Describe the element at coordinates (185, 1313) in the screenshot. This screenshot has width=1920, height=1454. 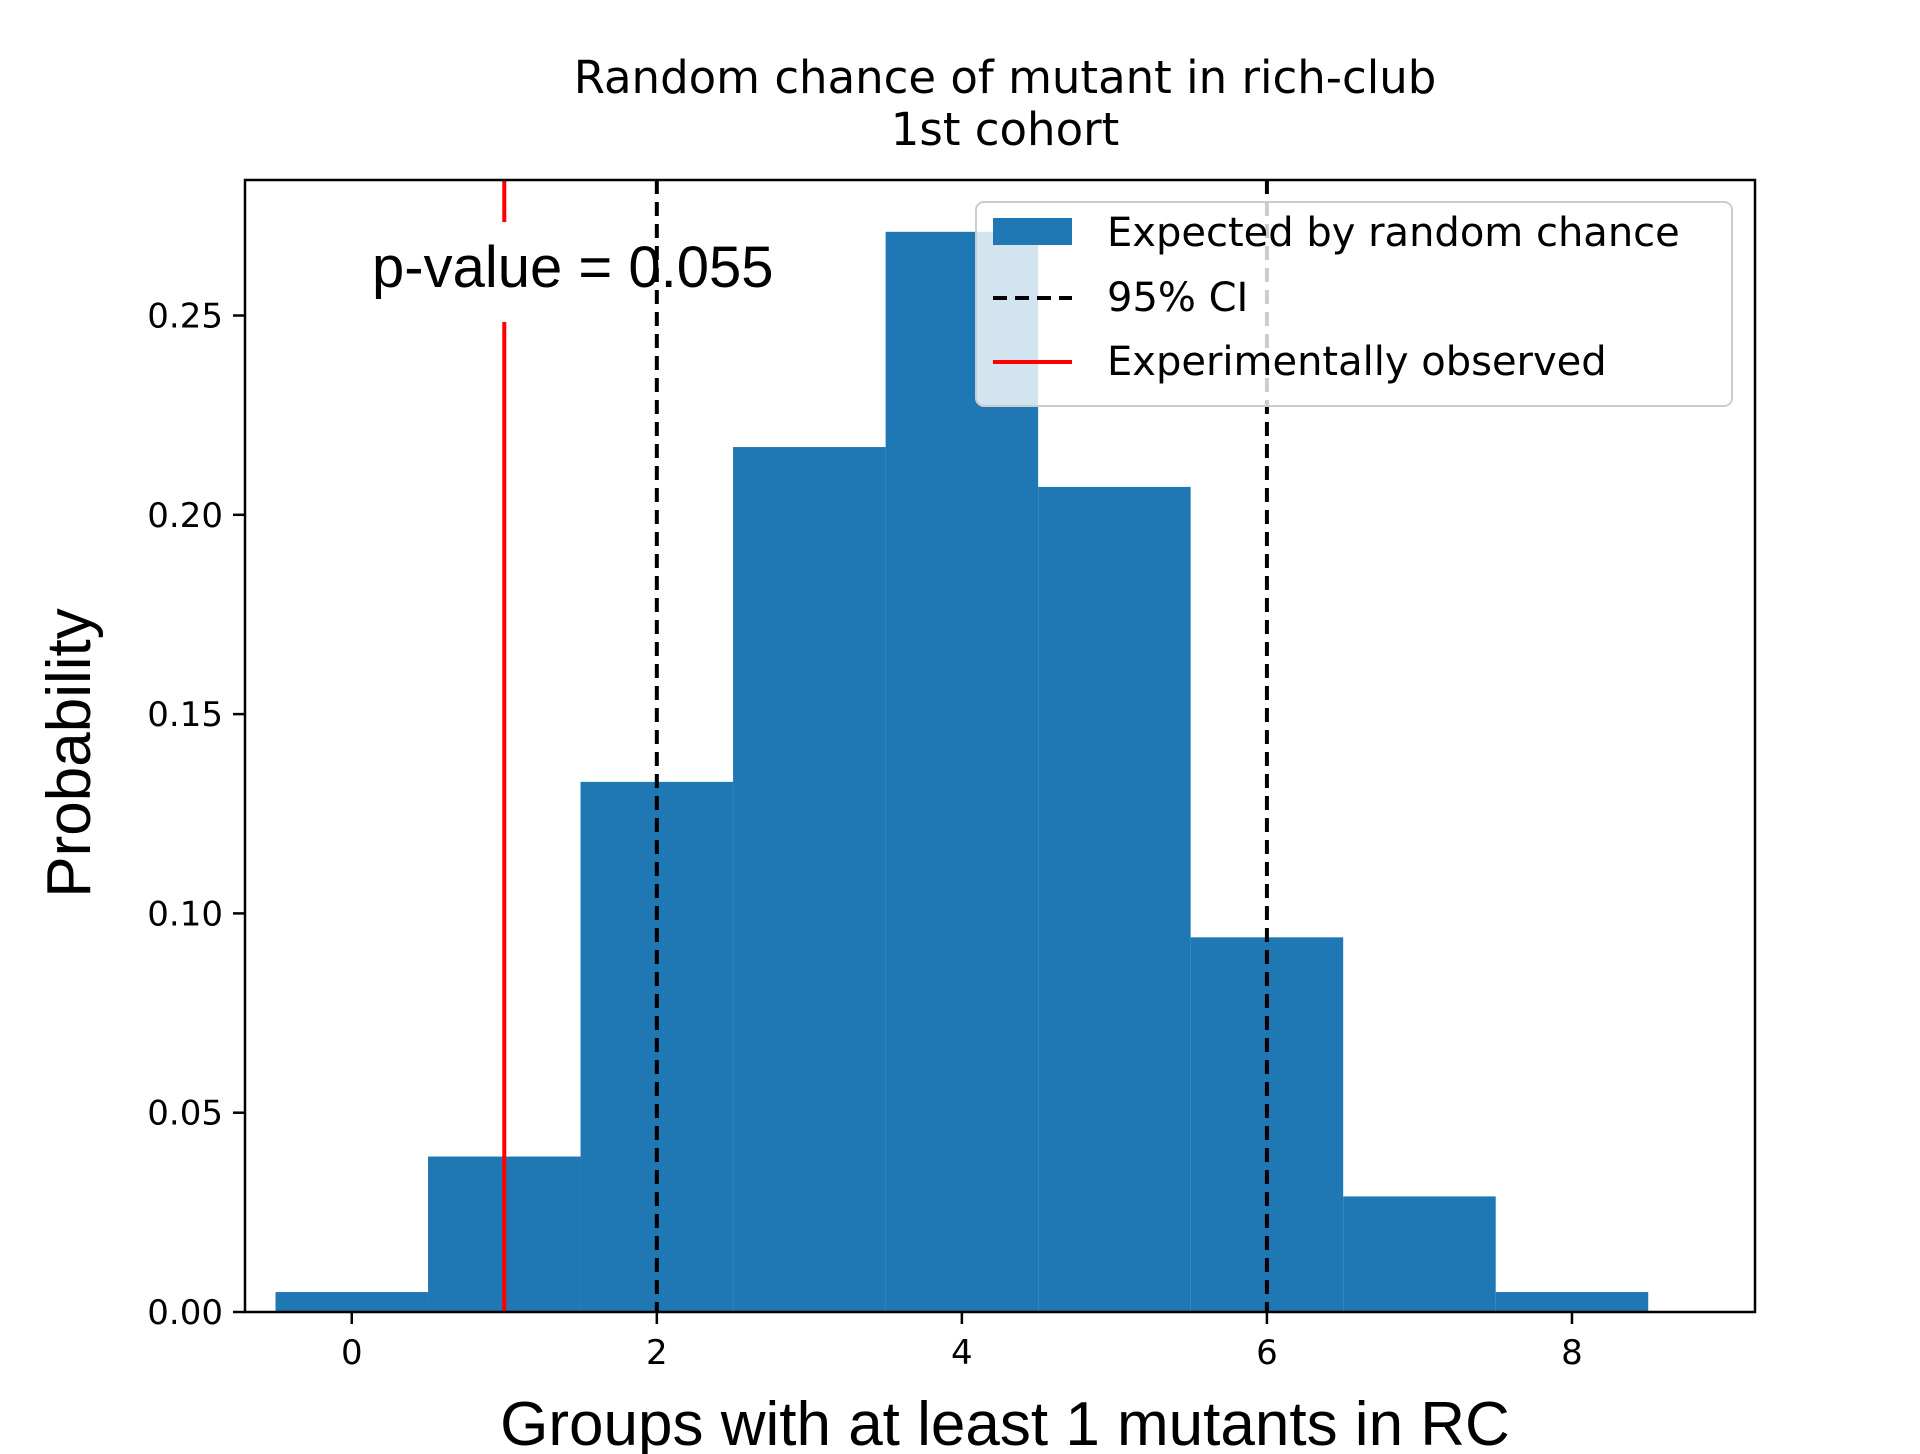
I see `y-tick-label: 0.00` at that location.